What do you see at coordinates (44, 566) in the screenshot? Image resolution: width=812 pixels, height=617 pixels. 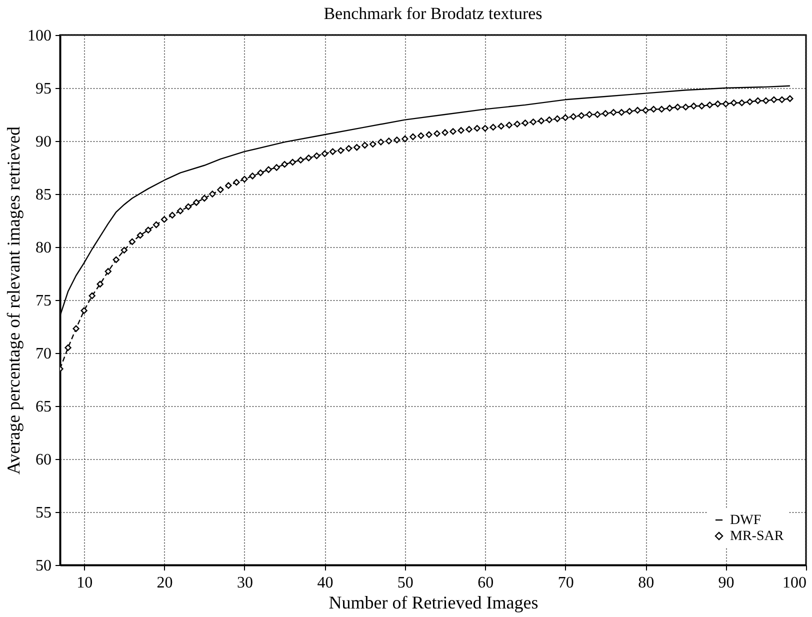 I see `y-tick-label: 50` at bounding box center [44, 566].